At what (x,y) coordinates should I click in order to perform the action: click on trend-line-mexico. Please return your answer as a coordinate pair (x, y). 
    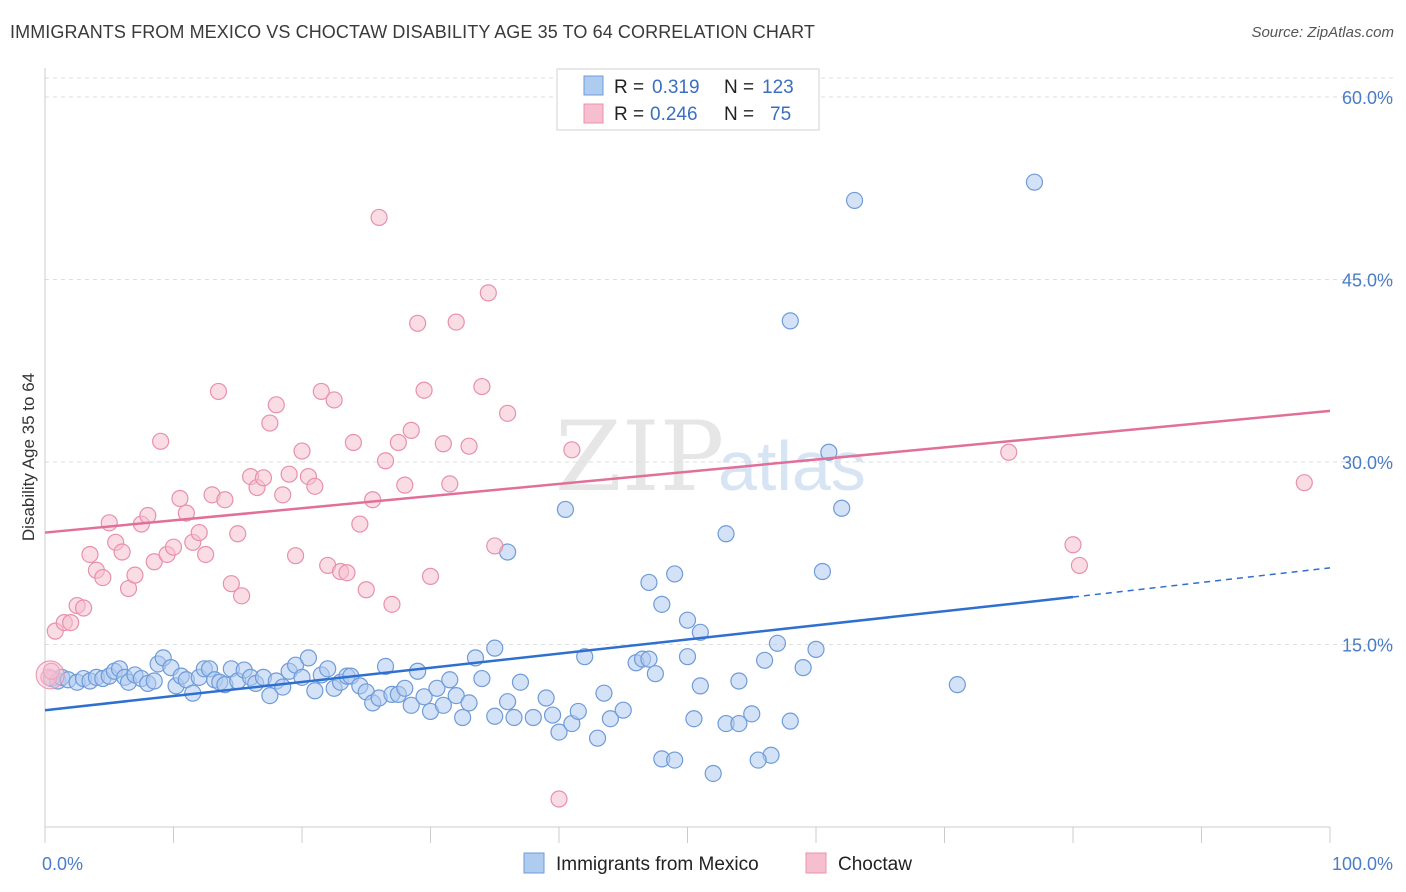
    Looking at the image, I should click on (559, 653).